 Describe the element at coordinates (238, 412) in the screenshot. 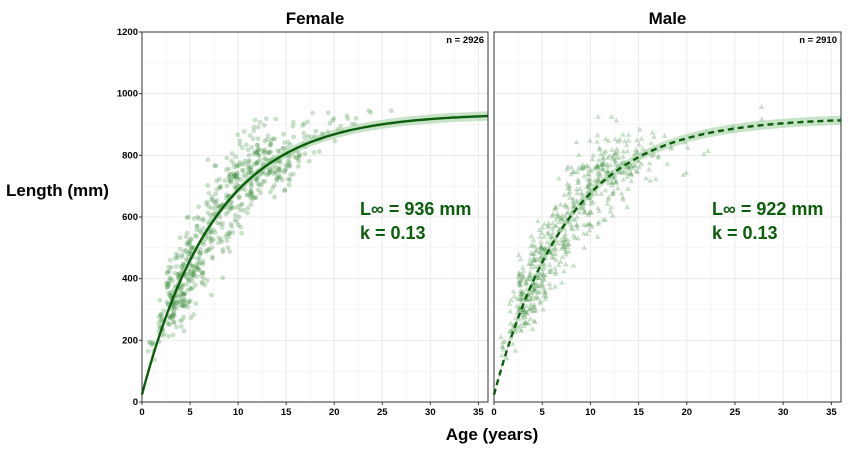

I see `x-tick-label: 10` at that location.